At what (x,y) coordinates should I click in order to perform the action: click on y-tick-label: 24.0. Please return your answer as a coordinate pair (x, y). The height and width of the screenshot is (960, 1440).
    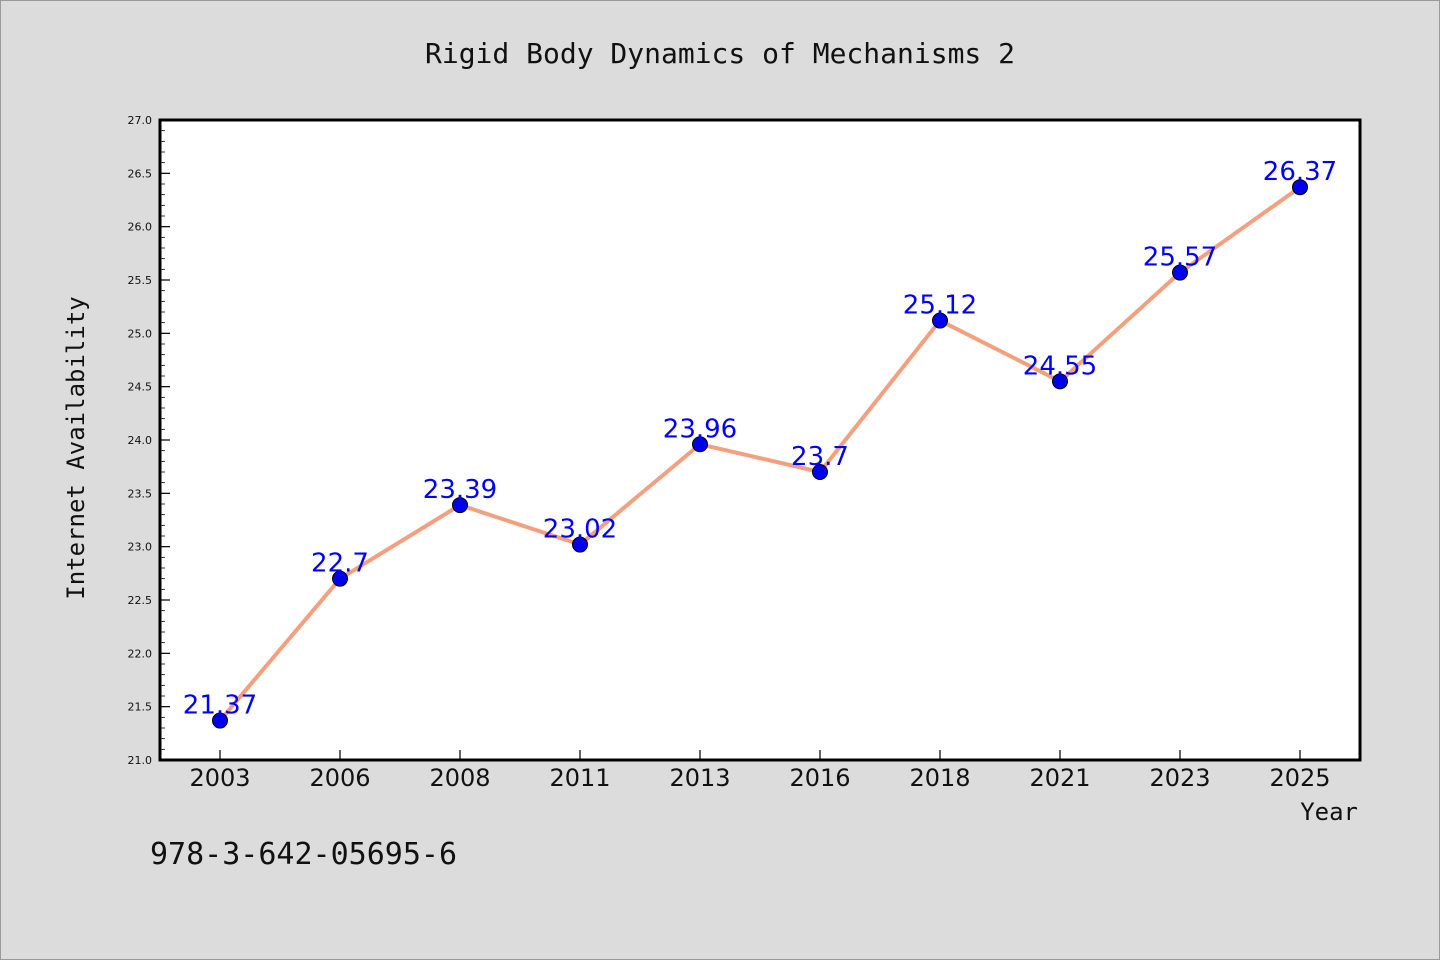
    Looking at the image, I should click on (140, 440).